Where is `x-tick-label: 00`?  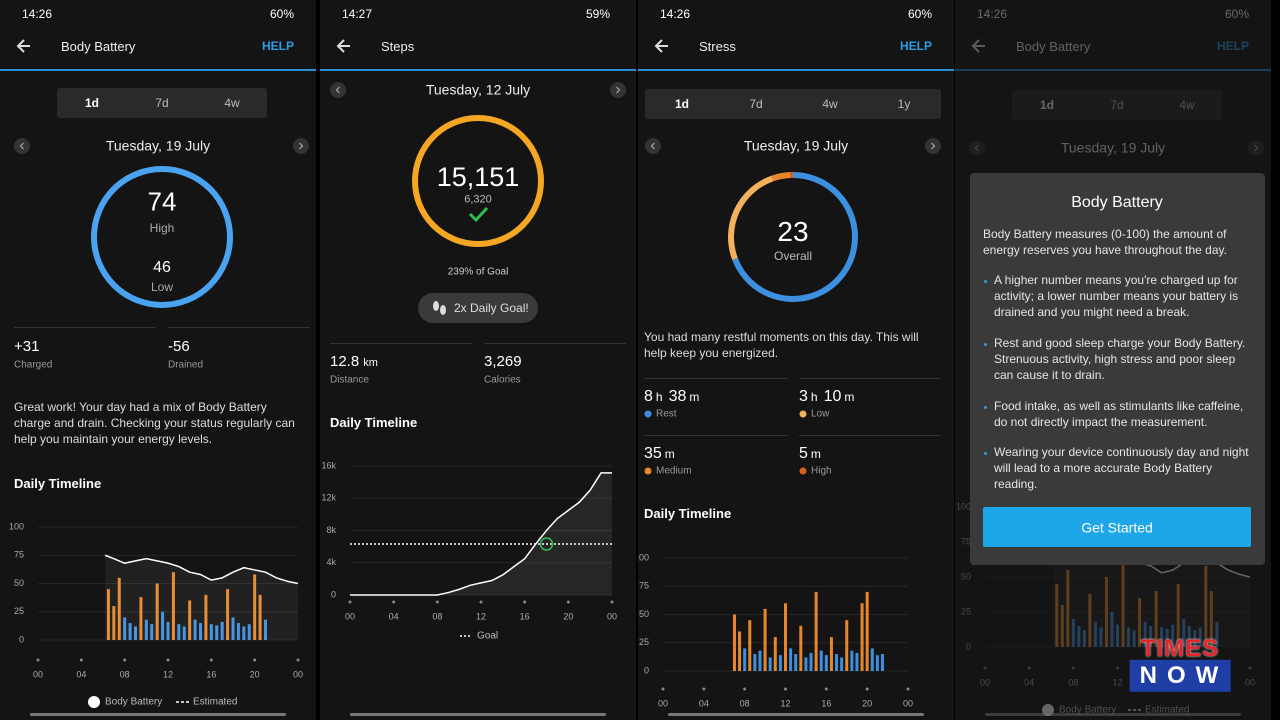
x-tick-label: 00 is located at coordinates (663, 703).